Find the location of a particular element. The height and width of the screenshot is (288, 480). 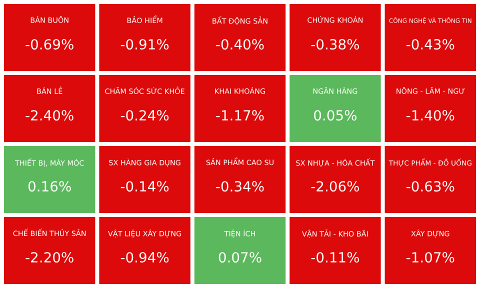

data-label: -0.43% is located at coordinates (430, 44).